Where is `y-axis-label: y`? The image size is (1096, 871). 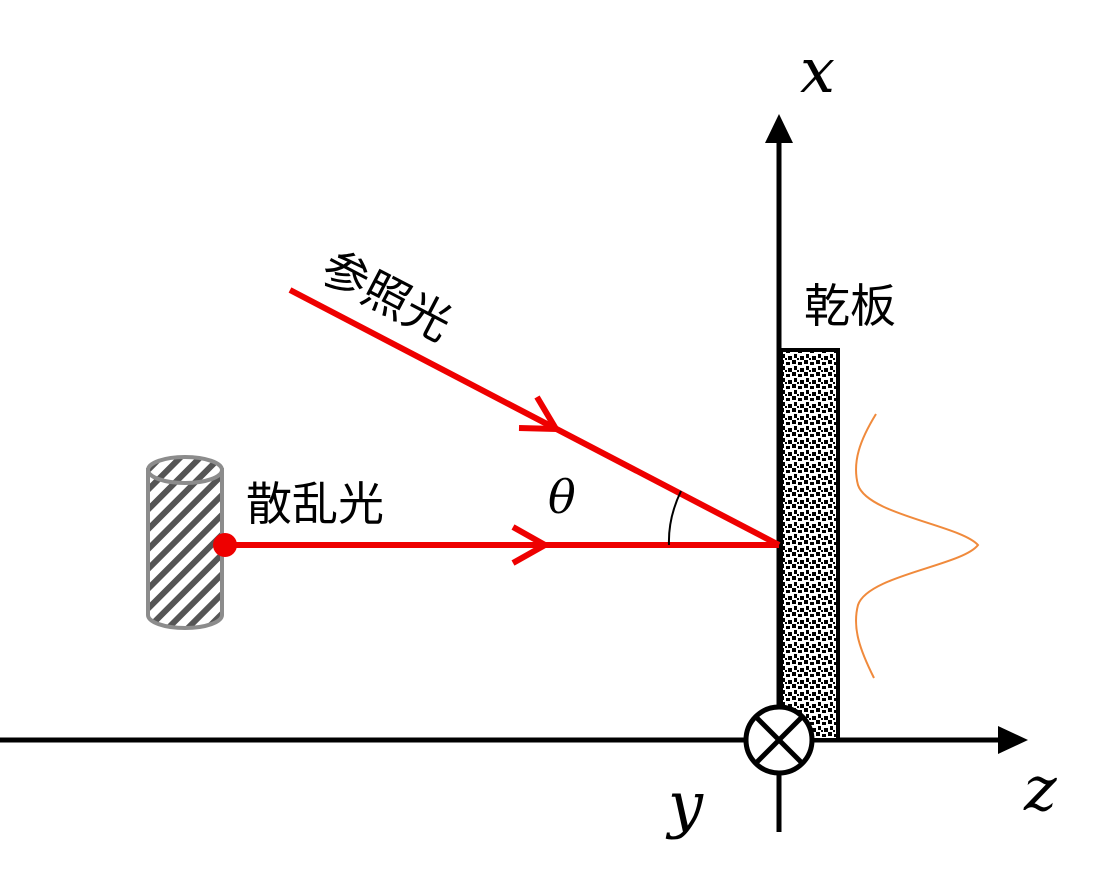 y-axis-label: y is located at coordinates (684, 804).